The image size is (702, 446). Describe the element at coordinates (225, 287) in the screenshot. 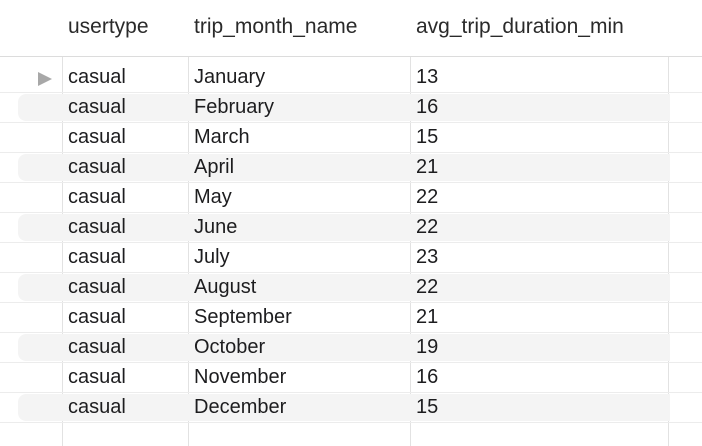

I see `cell-trip-month-name: August` at that location.